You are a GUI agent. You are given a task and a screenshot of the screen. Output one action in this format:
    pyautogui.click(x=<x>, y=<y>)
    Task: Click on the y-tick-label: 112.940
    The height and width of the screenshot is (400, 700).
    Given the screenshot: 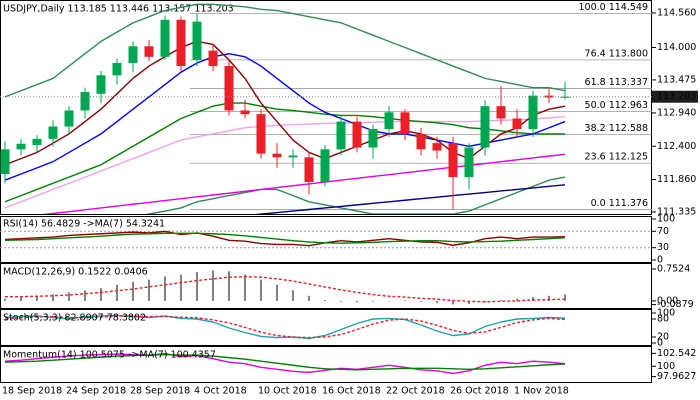 What is the action you would take?
    pyautogui.click(x=676, y=112)
    